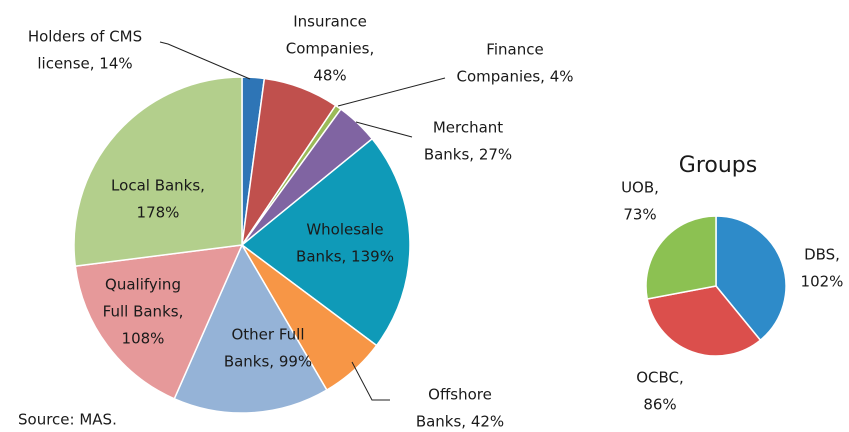 This screenshot has width=849, height=432. What do you see at coordinates (460, 422) in the screenshot?
I see `slice-label: Banks, 42%` at bounding box center [460, 422].